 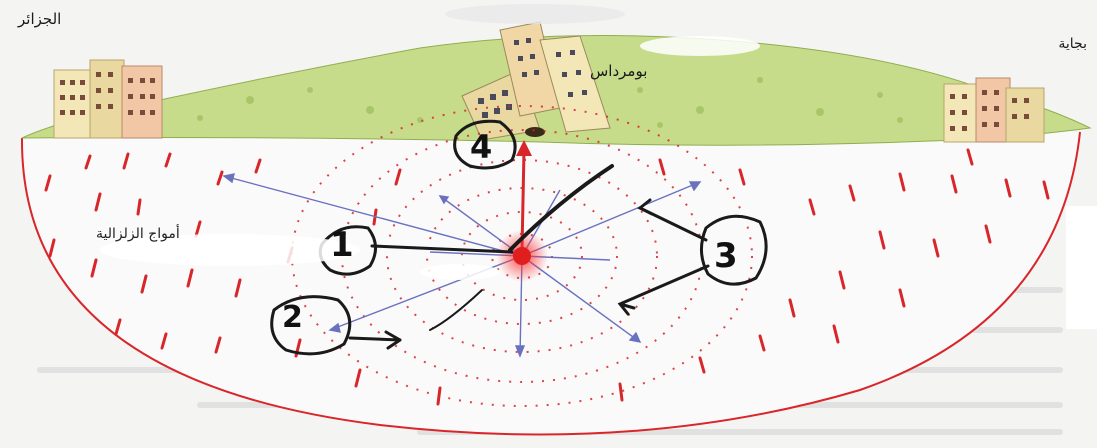 What do you see at coordinates (342, 245) in the screenshot?
I see `marker-1: 1` at bounding box center [342, 245].